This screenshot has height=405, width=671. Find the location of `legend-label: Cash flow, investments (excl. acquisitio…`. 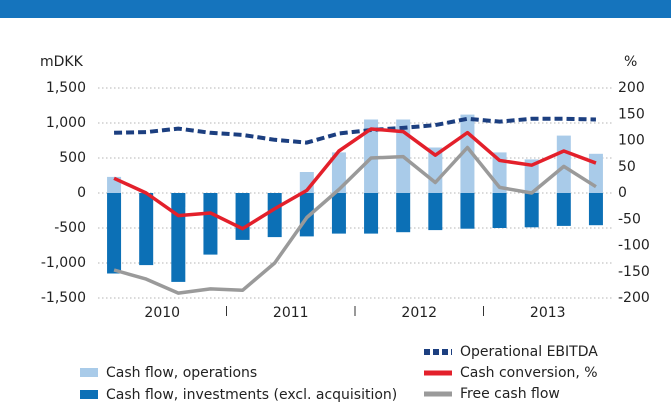

legend-label: Cash flow, investments (excl. acquisitio… is located at coordinates (251, 395).